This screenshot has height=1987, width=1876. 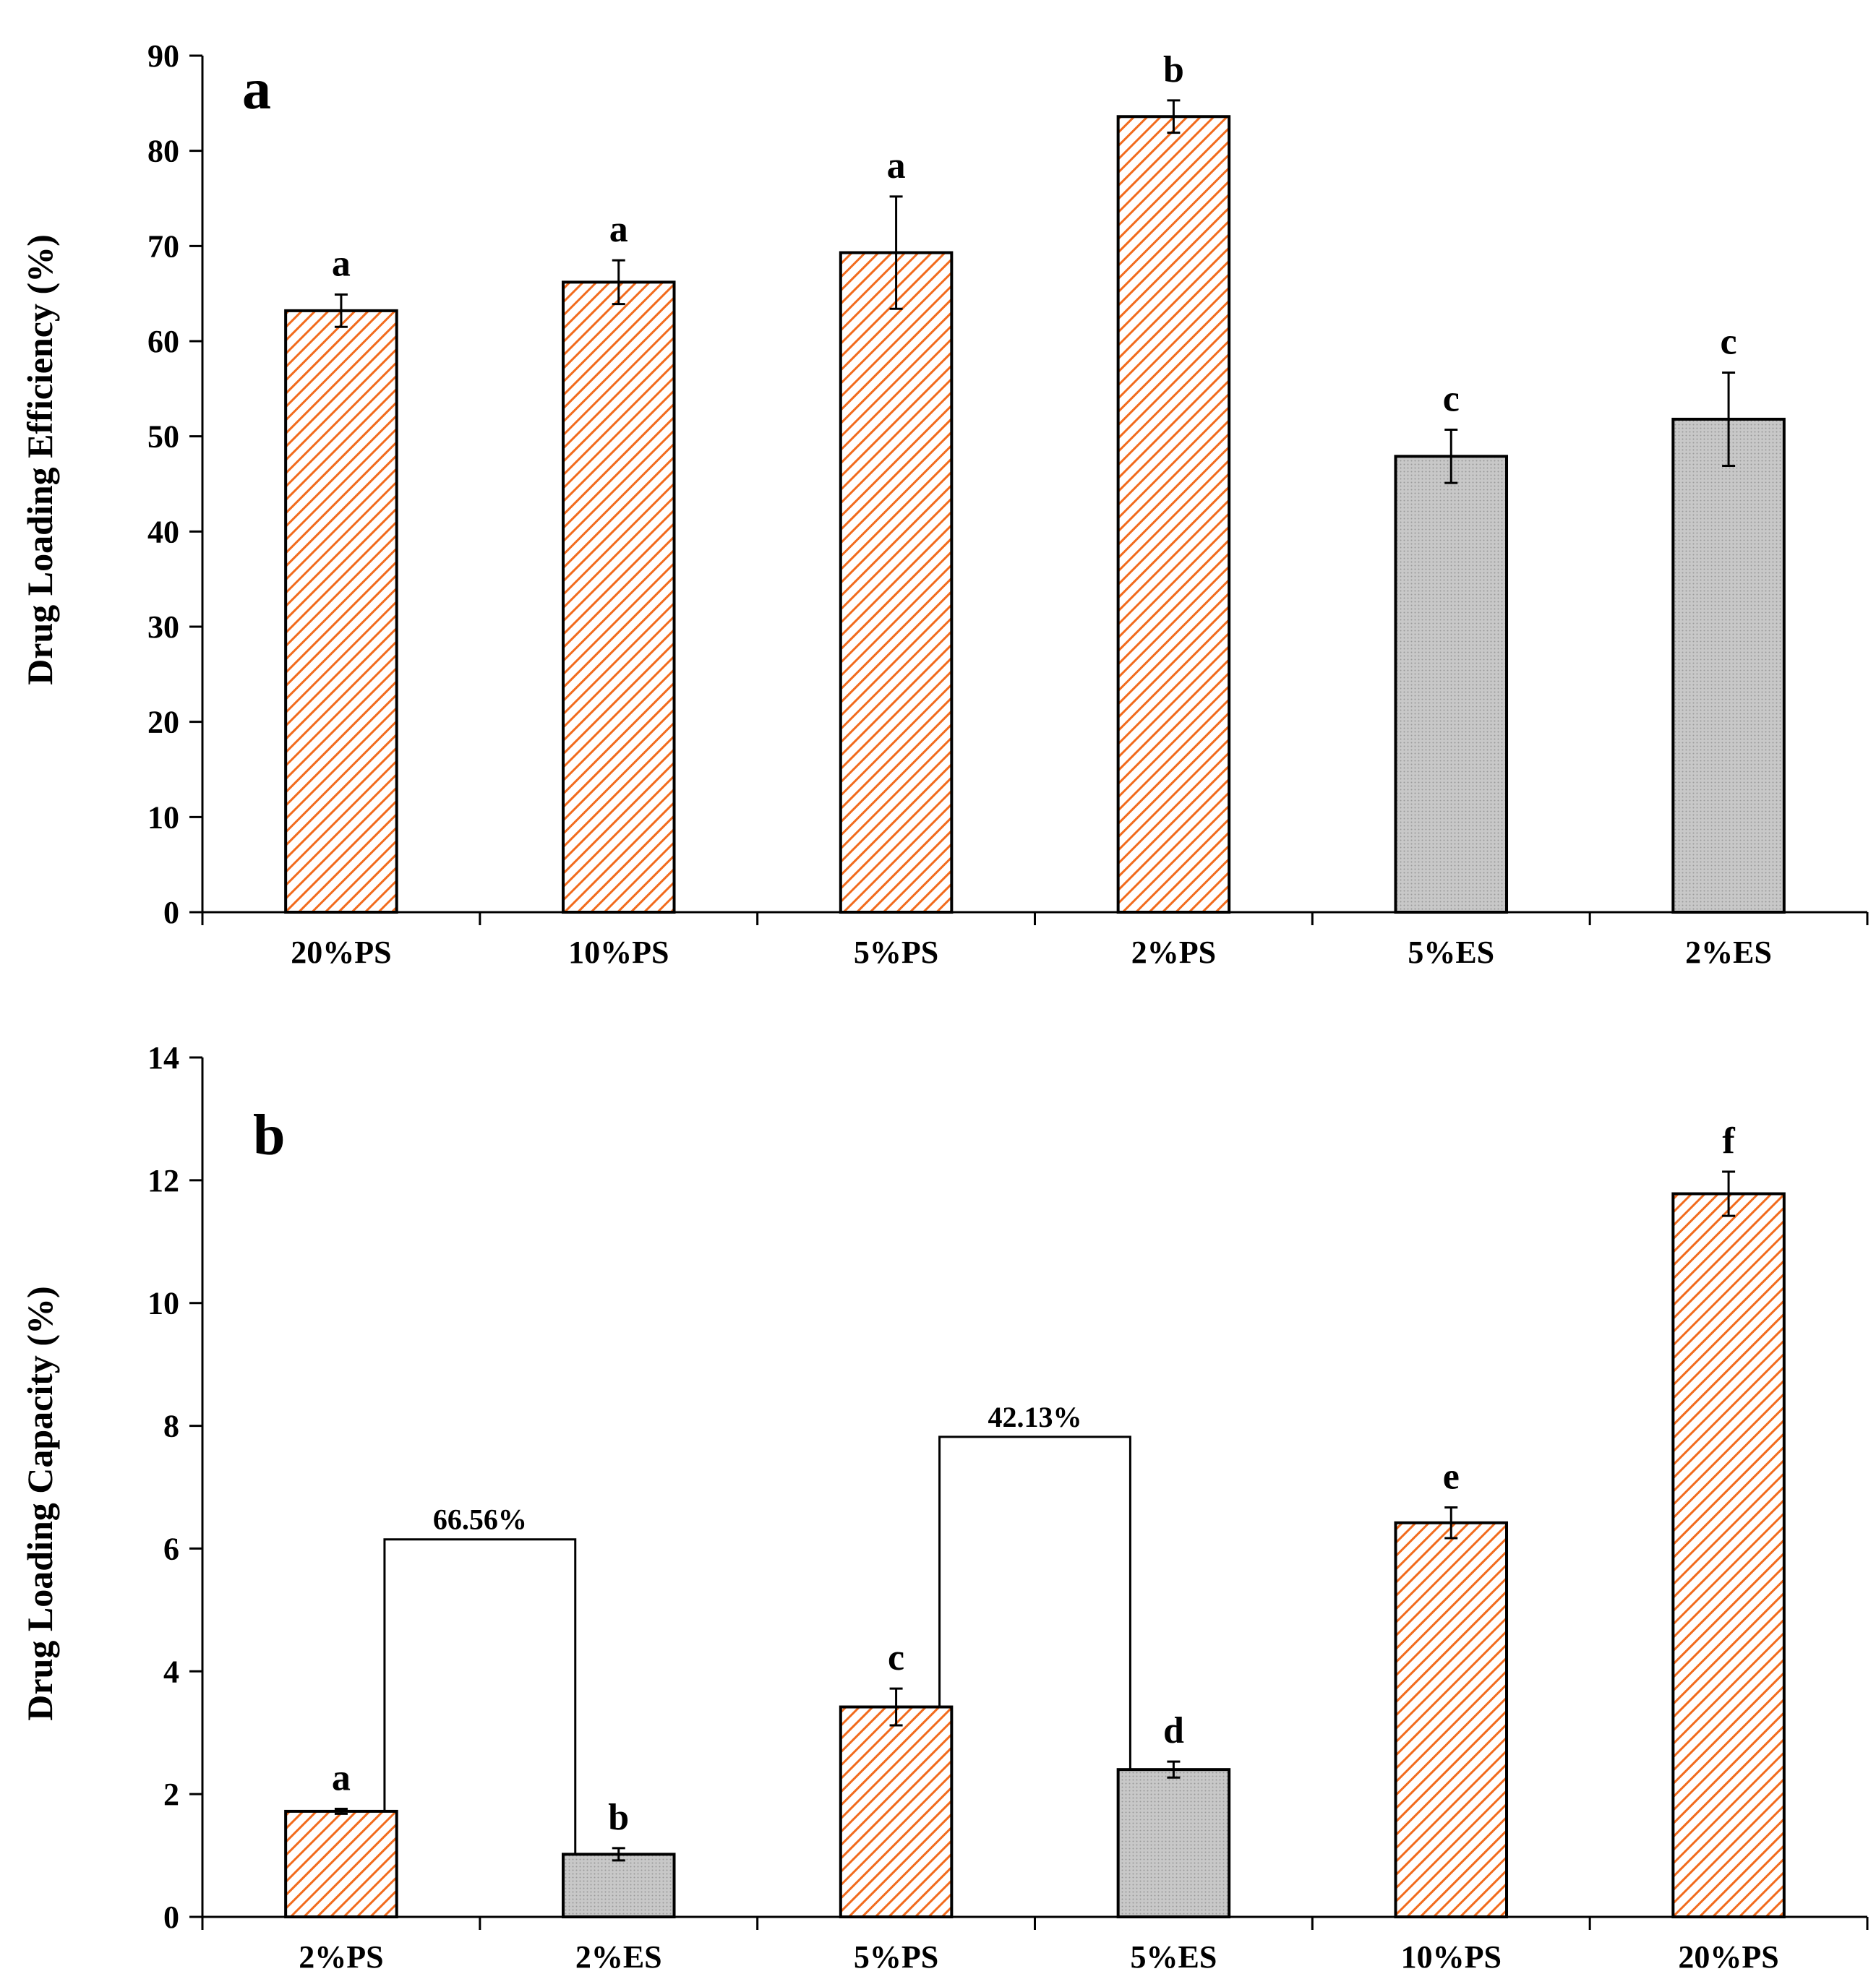 What do you see at coordinates (171, 1426) in the screenshot?
I see `y-tick-label: 8` at bounding box center [171, 1426].